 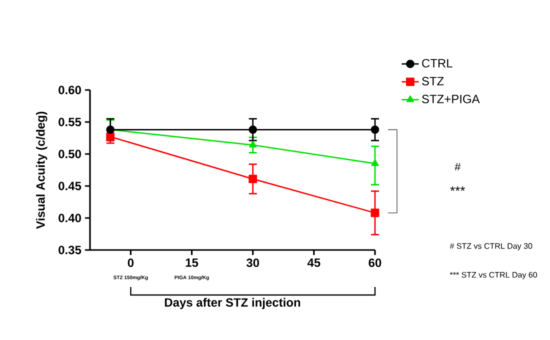 I want to click on y-tick-label: 0.50, so click(x=69, y=154).